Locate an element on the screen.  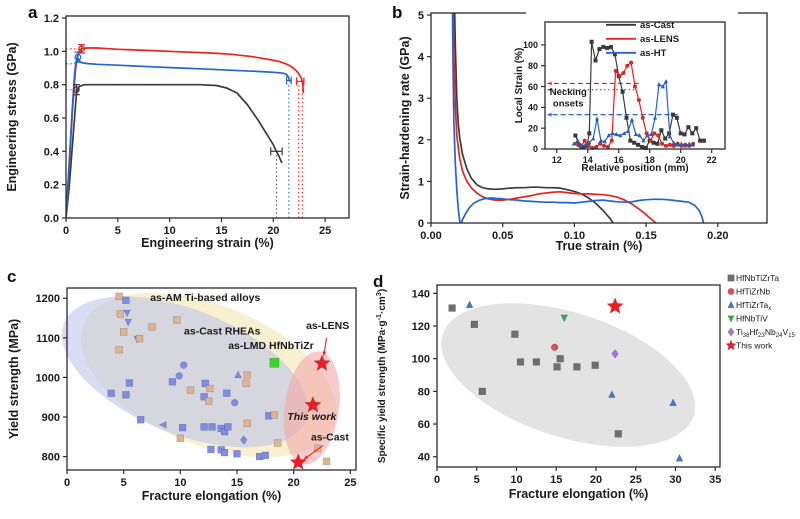
y-tick-label: 20 is located at coordinates (533, 128).